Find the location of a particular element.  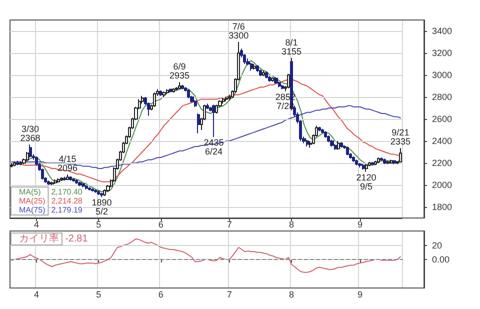

annotation: 2,170.40 is located at coordinates (67, 192).